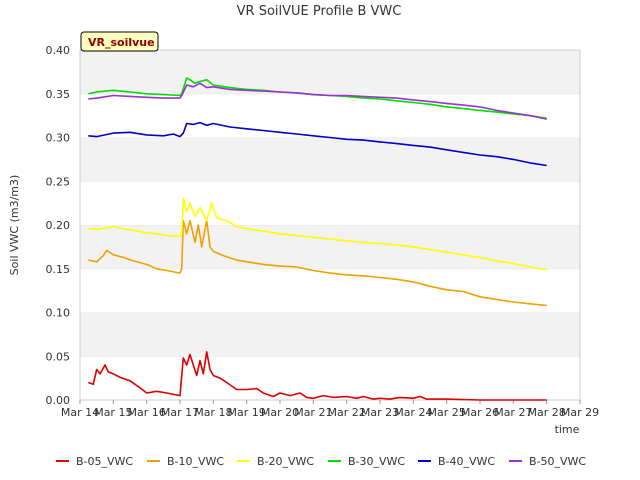 Image resolution: width=640 pixels, height=480 pixels. Describe the element at coordinates (213, 412) in the screenshot. I see `x-tick-label: Mar 18` at that location.